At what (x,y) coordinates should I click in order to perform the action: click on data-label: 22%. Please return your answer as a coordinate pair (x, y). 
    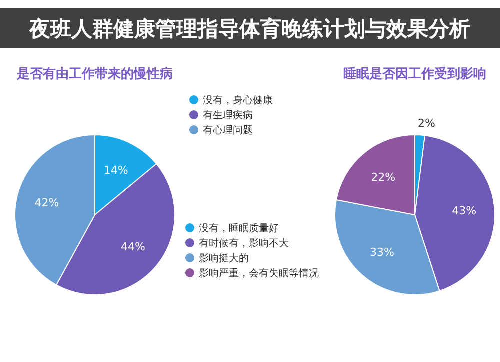
    Looking at the image, I should click on (383, 177).